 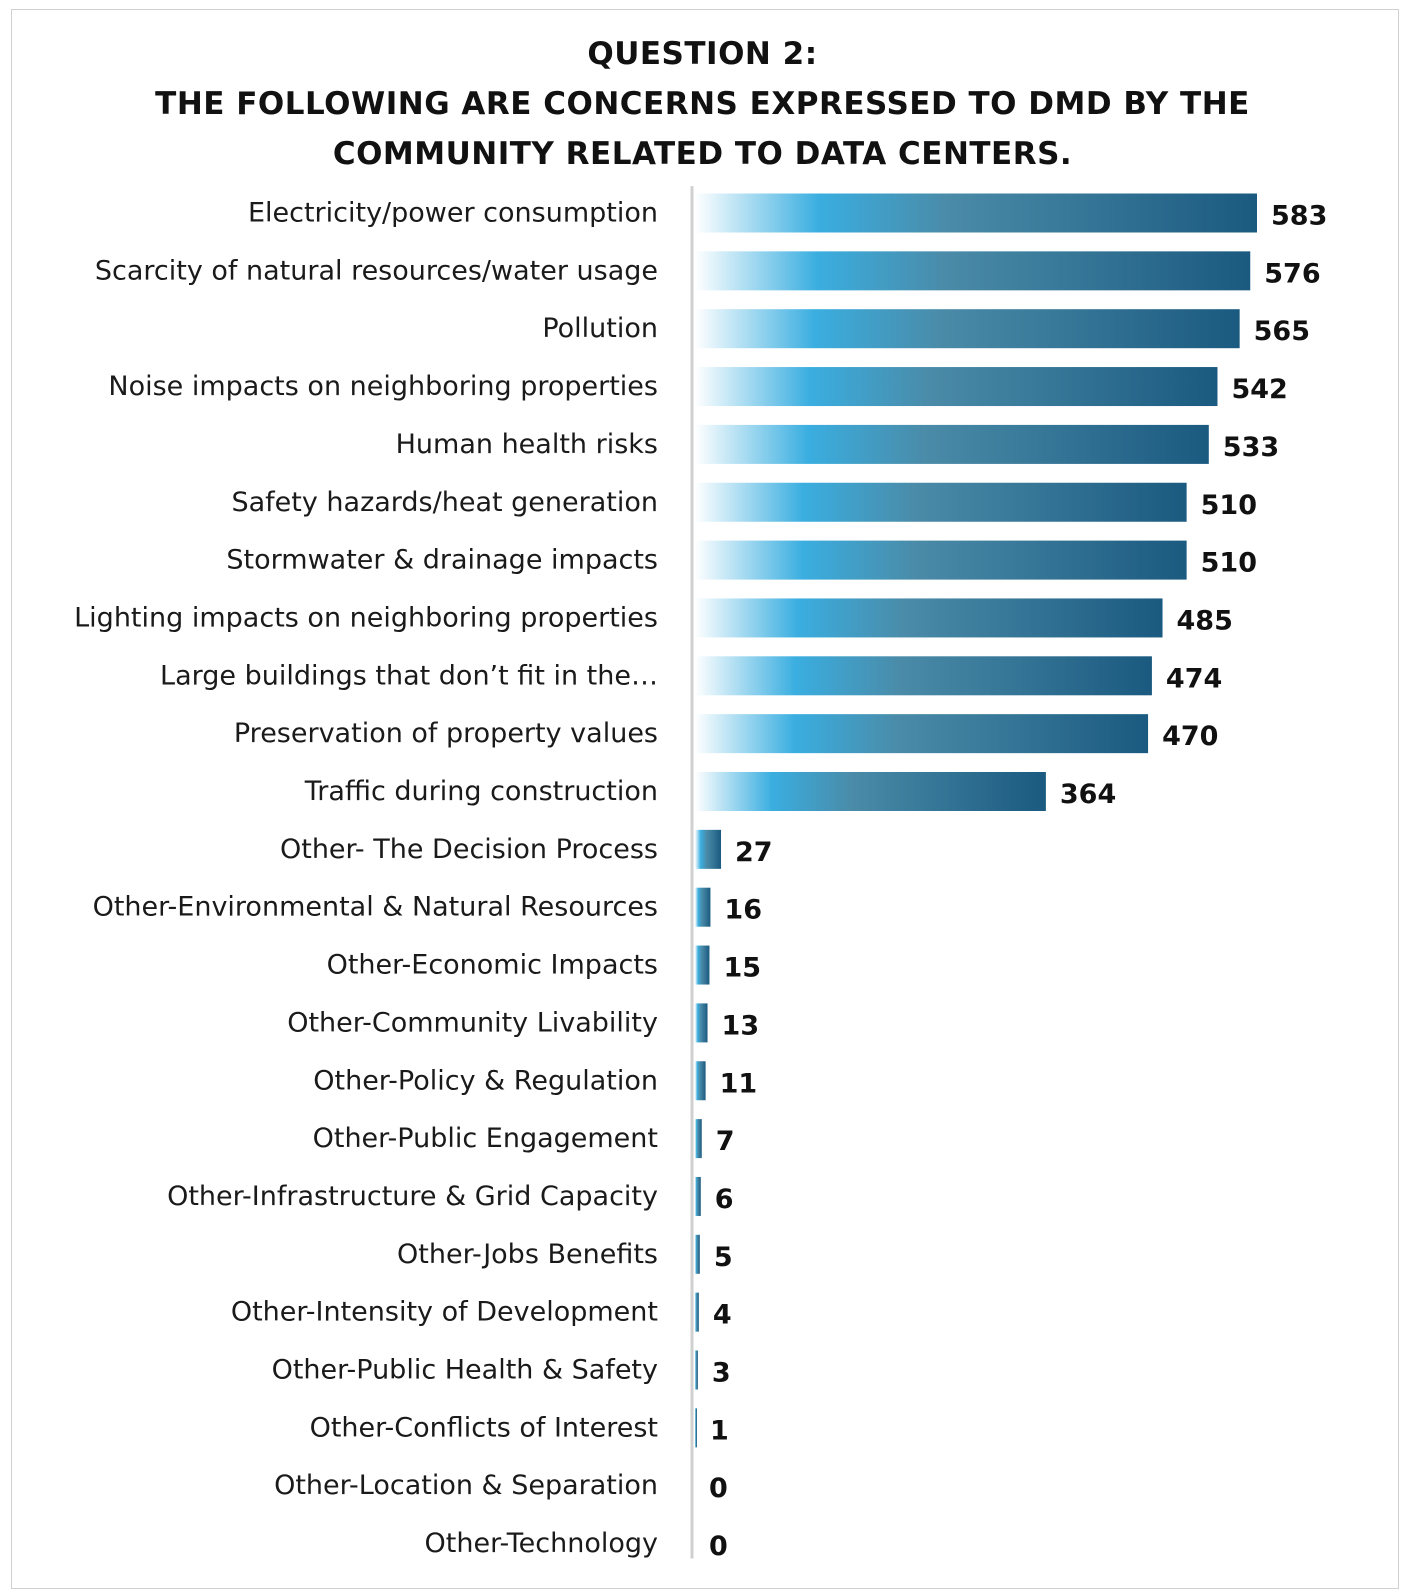 I want to click on data-label: 565, so click(x=1282, y=331).